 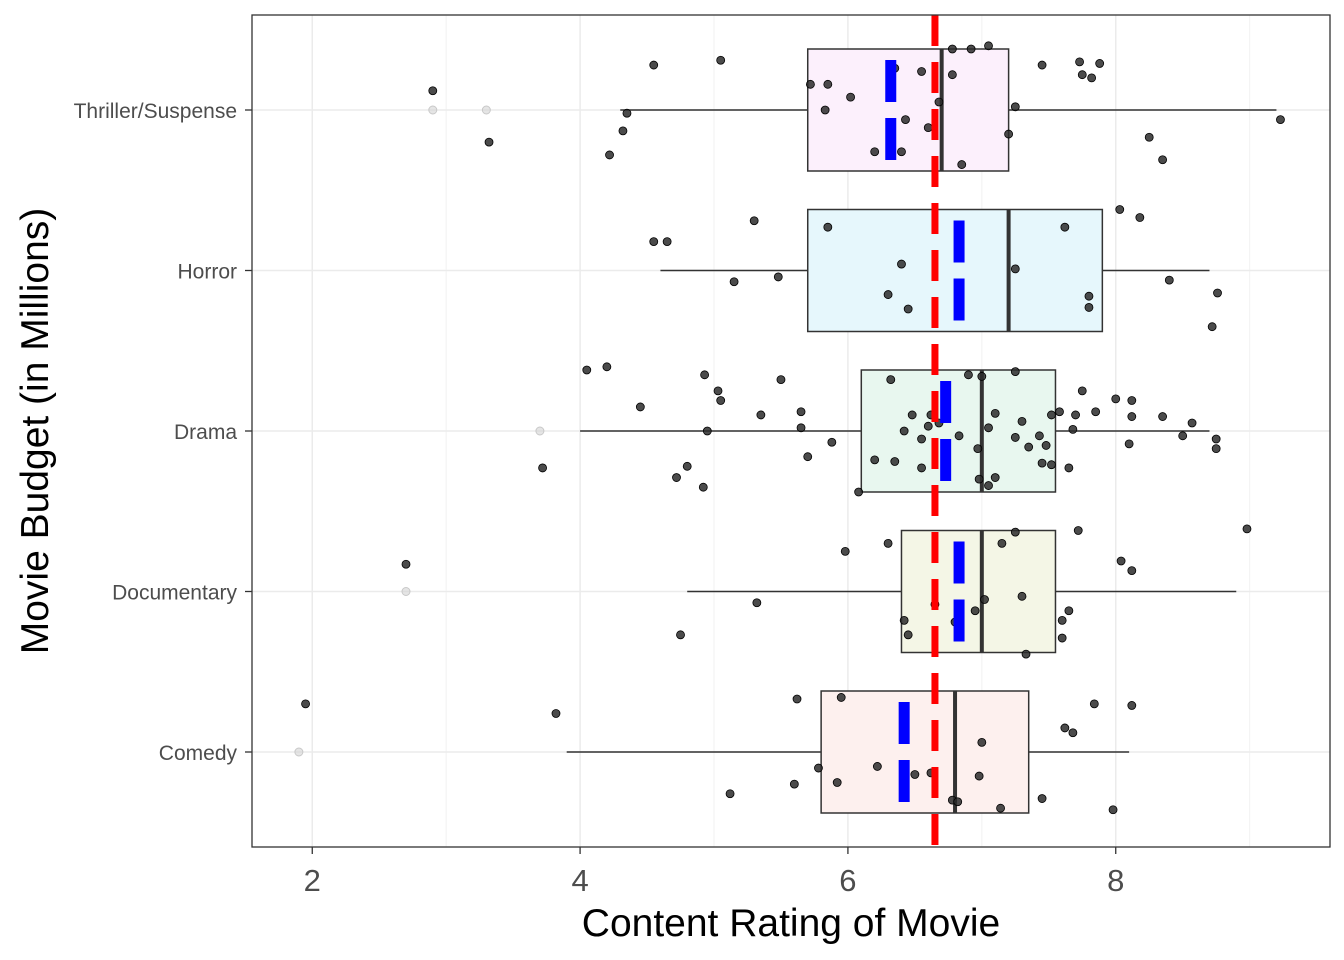 What do you see at coordinates (978, 591) in the screenshot?
I see `iqr-box-documentary` at bounding box center [978, 591].